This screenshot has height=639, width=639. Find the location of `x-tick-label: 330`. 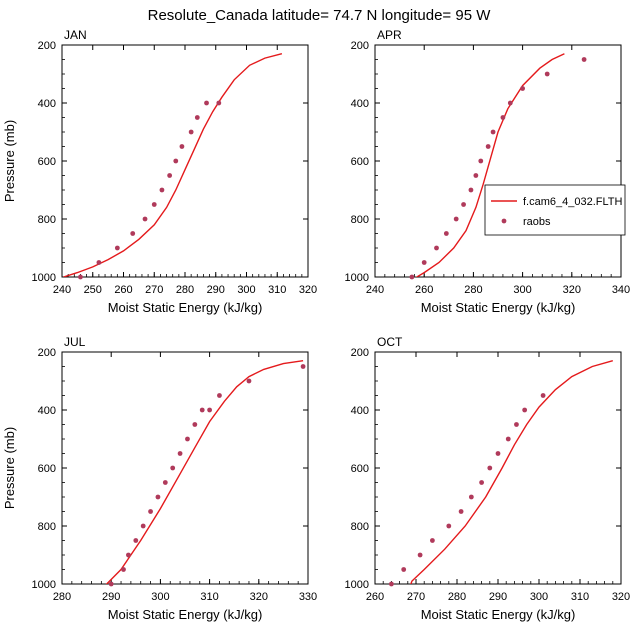

x-tick-label: 330 is located at coordinates (308, 597).